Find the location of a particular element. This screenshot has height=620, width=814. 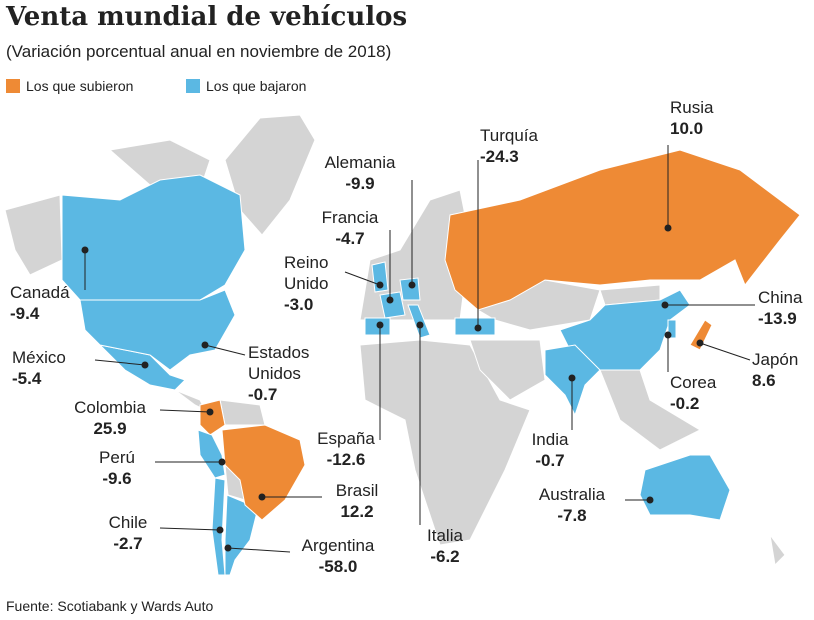

country-name: India is located at coordinates (550, 439).